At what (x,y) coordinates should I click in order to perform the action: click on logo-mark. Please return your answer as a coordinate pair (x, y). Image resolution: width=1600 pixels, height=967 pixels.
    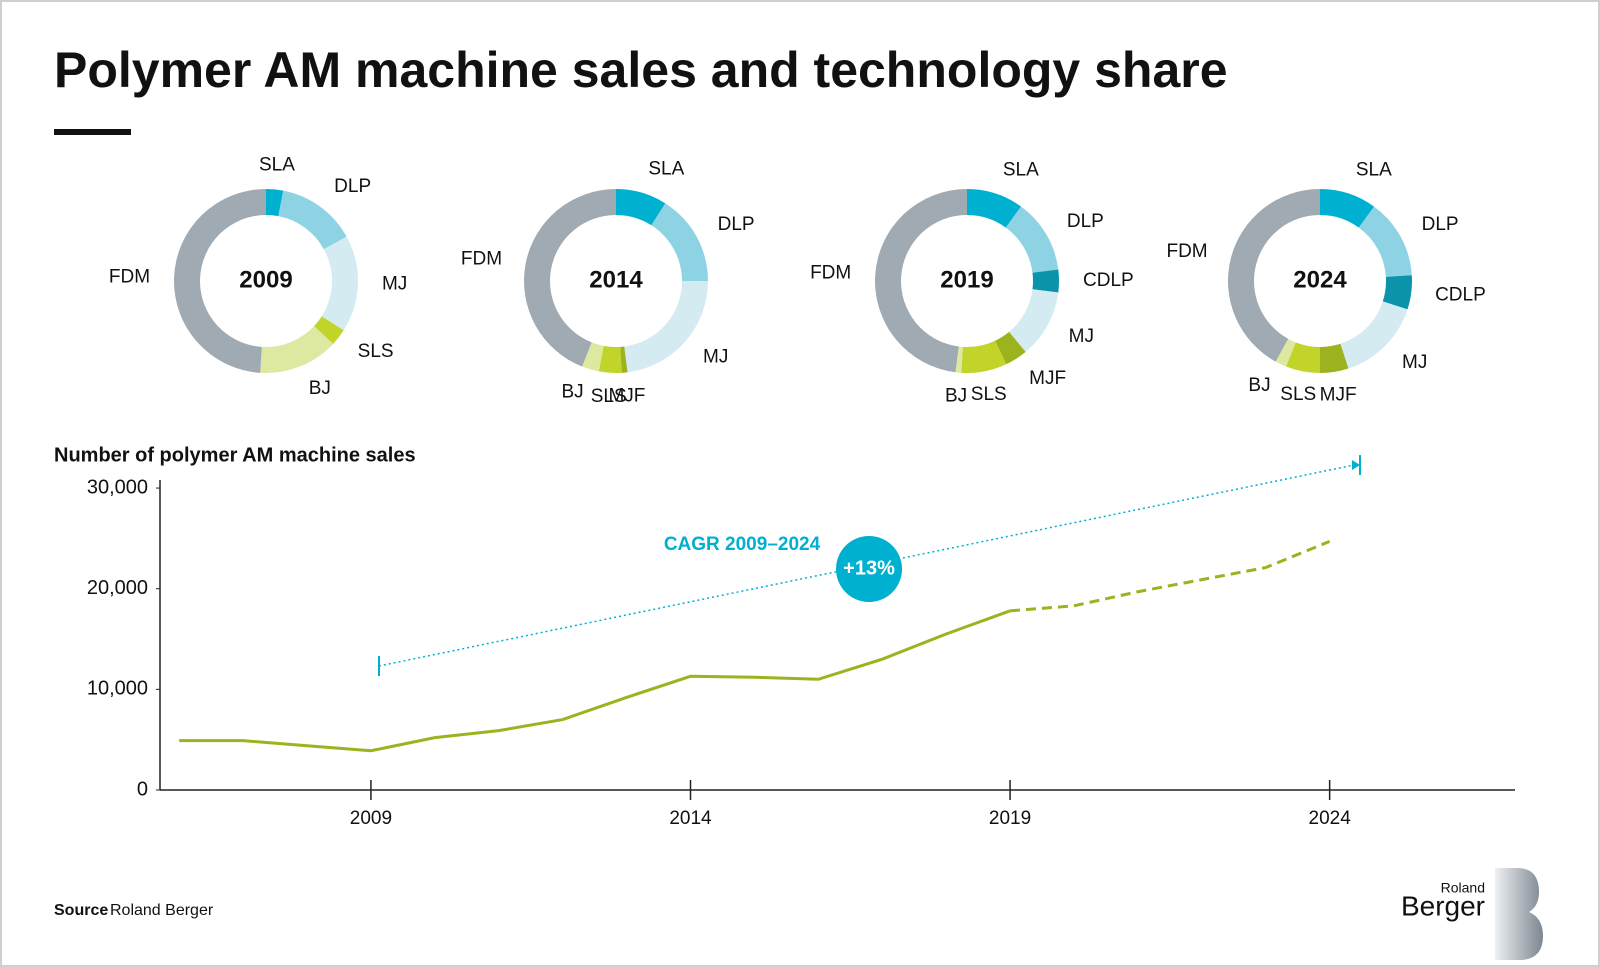
    Looking at the image, I should click on (1519, 914).